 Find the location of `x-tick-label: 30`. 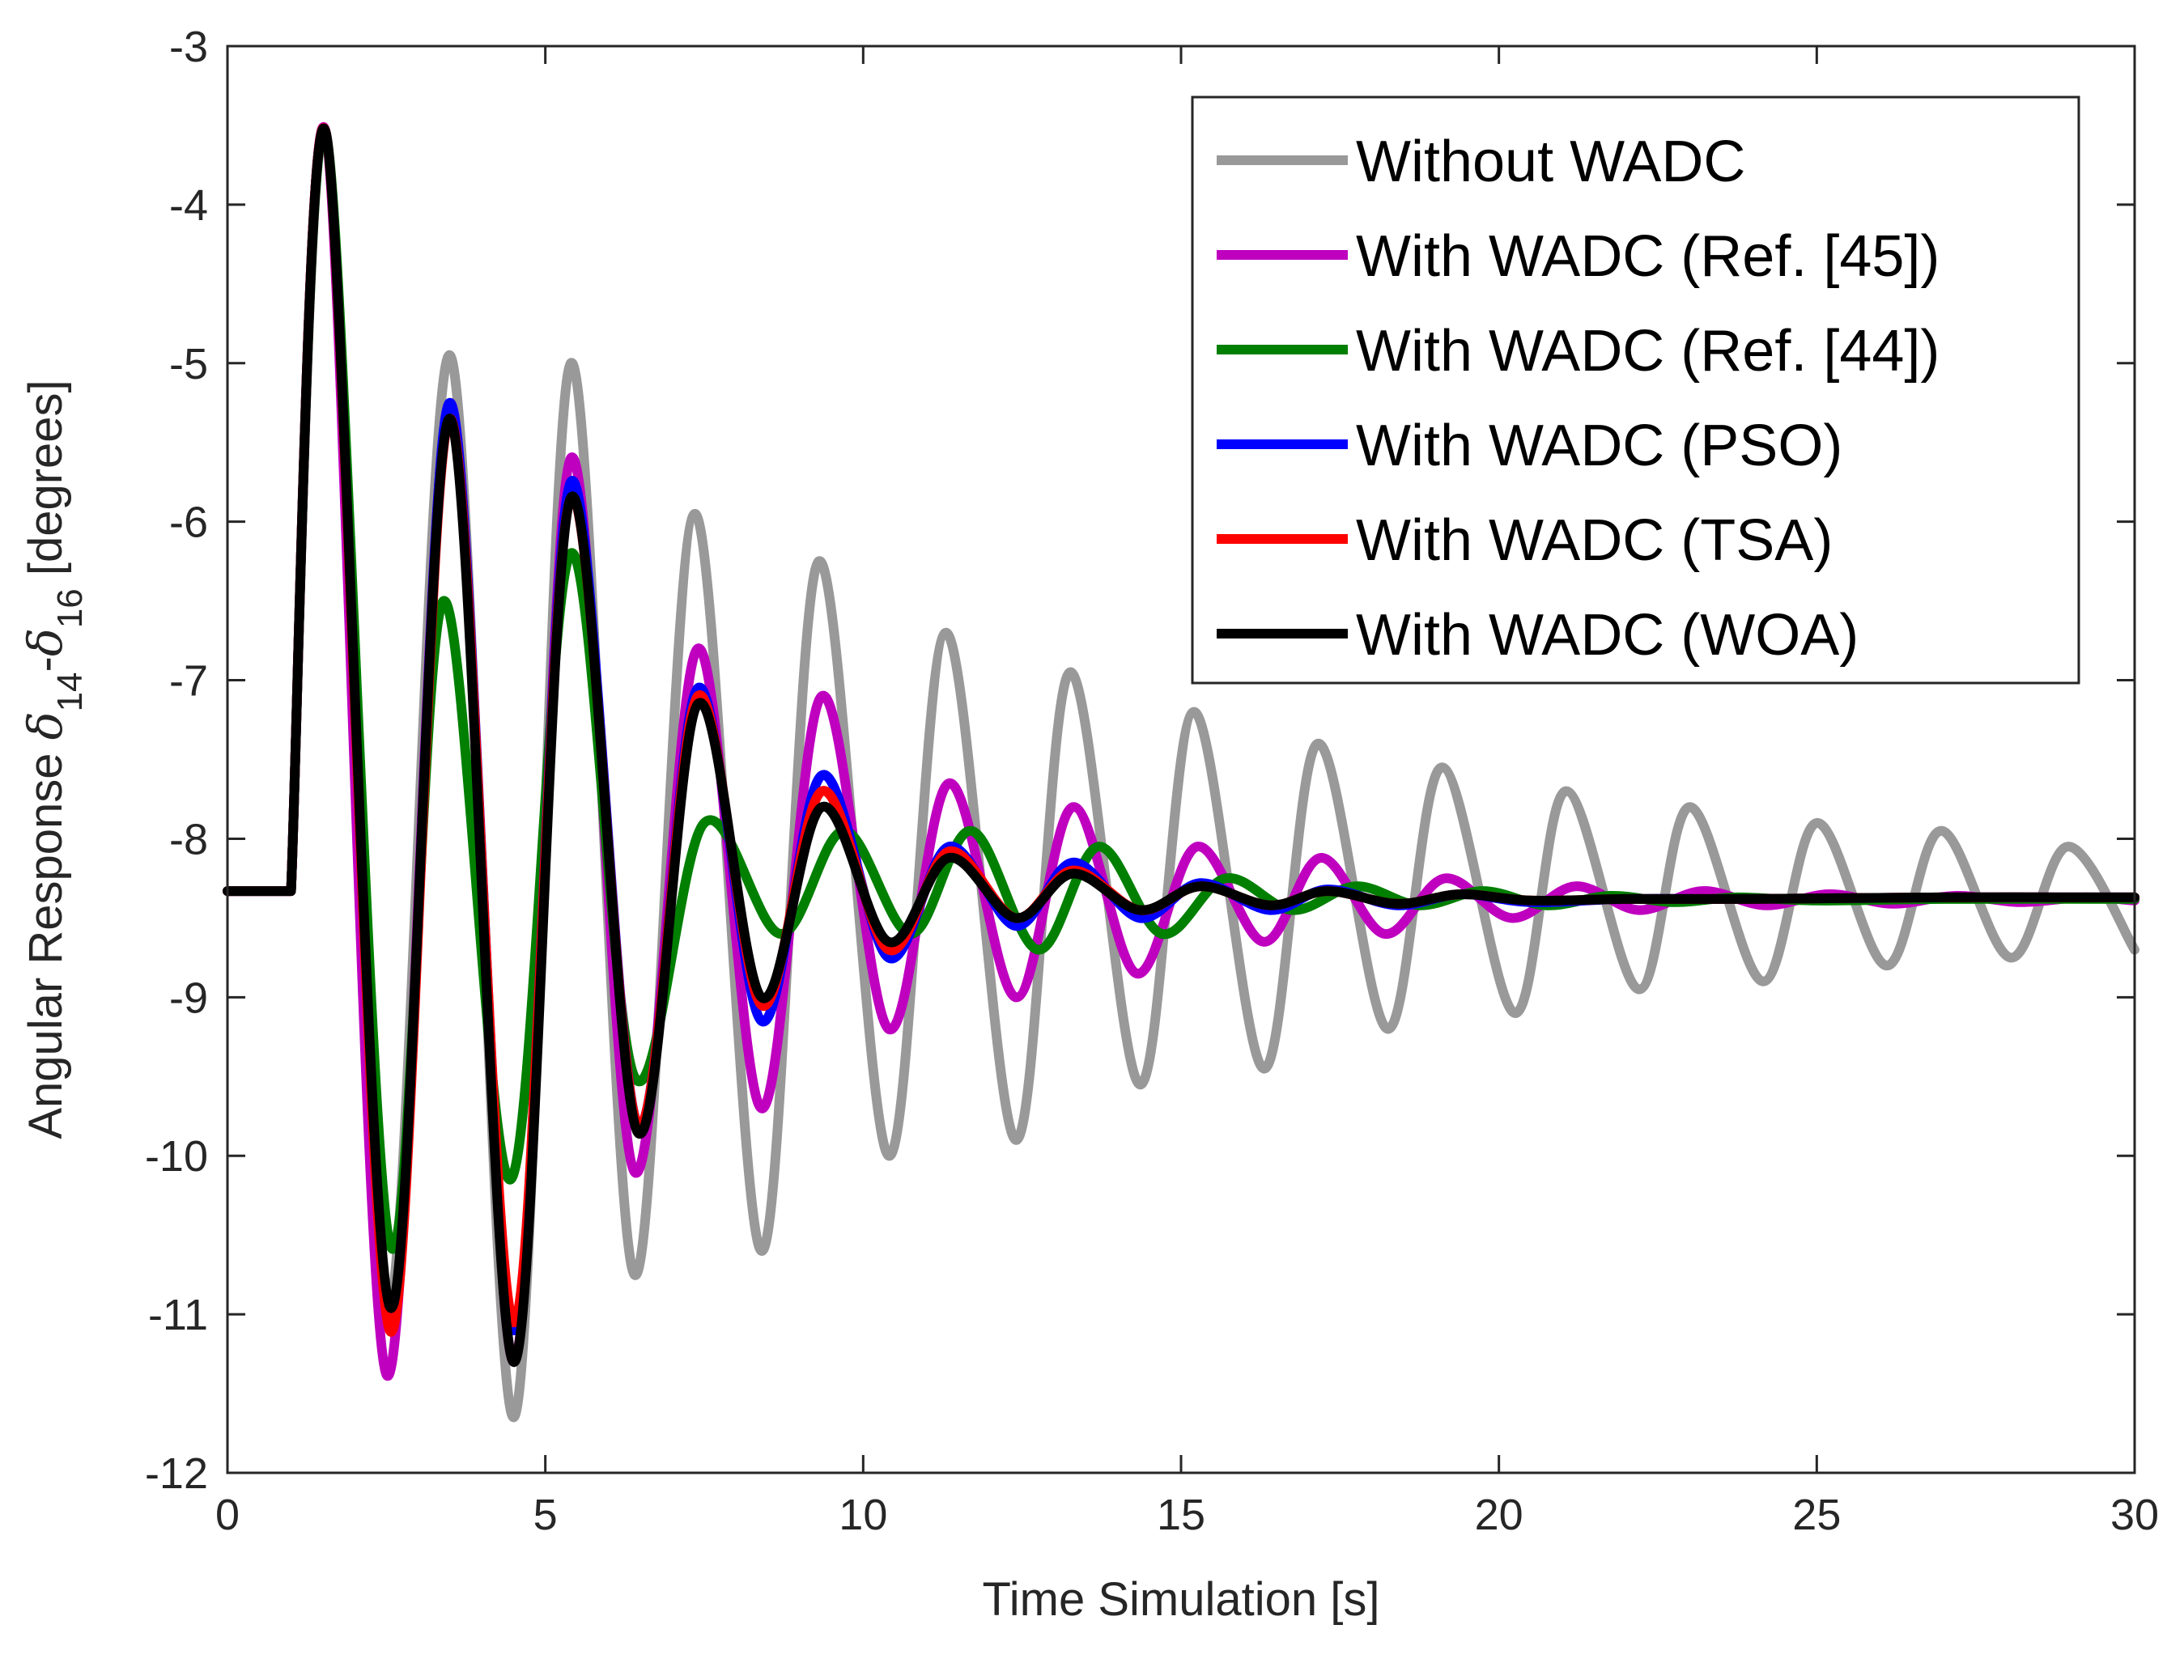

x-tick-label: 30 is located at coordinates (2134, 1515).